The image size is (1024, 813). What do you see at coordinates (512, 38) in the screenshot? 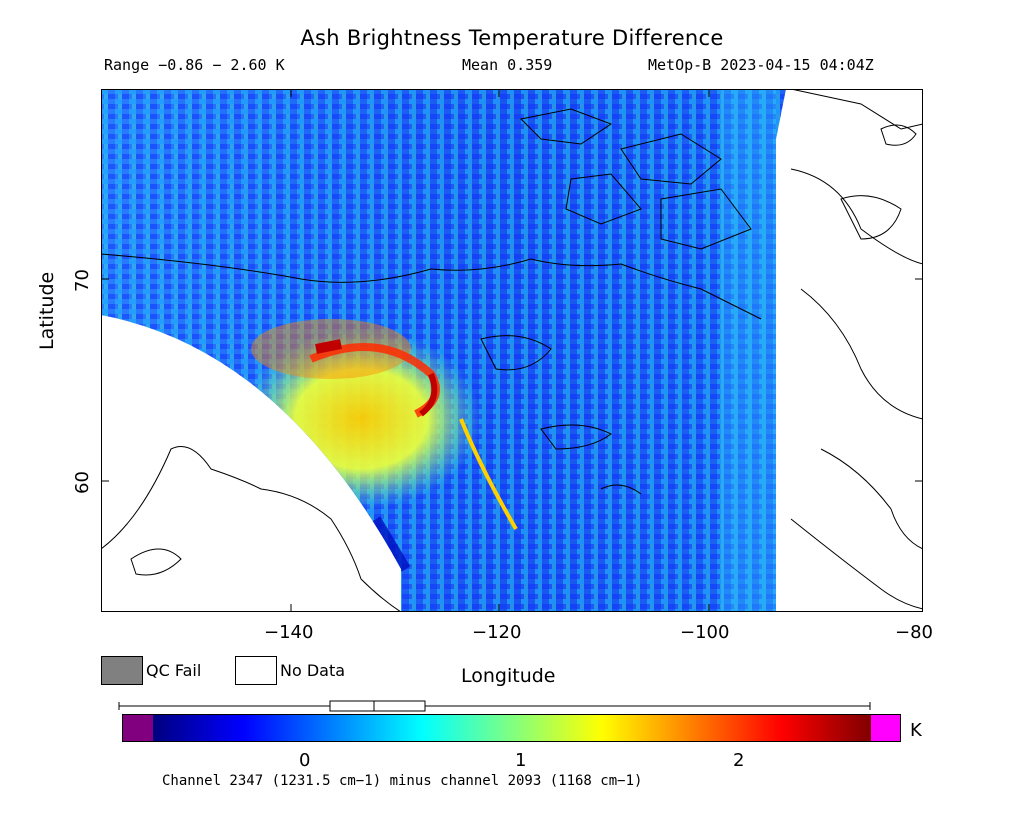
I see `chart-title: Ash Brightness Temperature Difference` at bounding box center [512, 38].